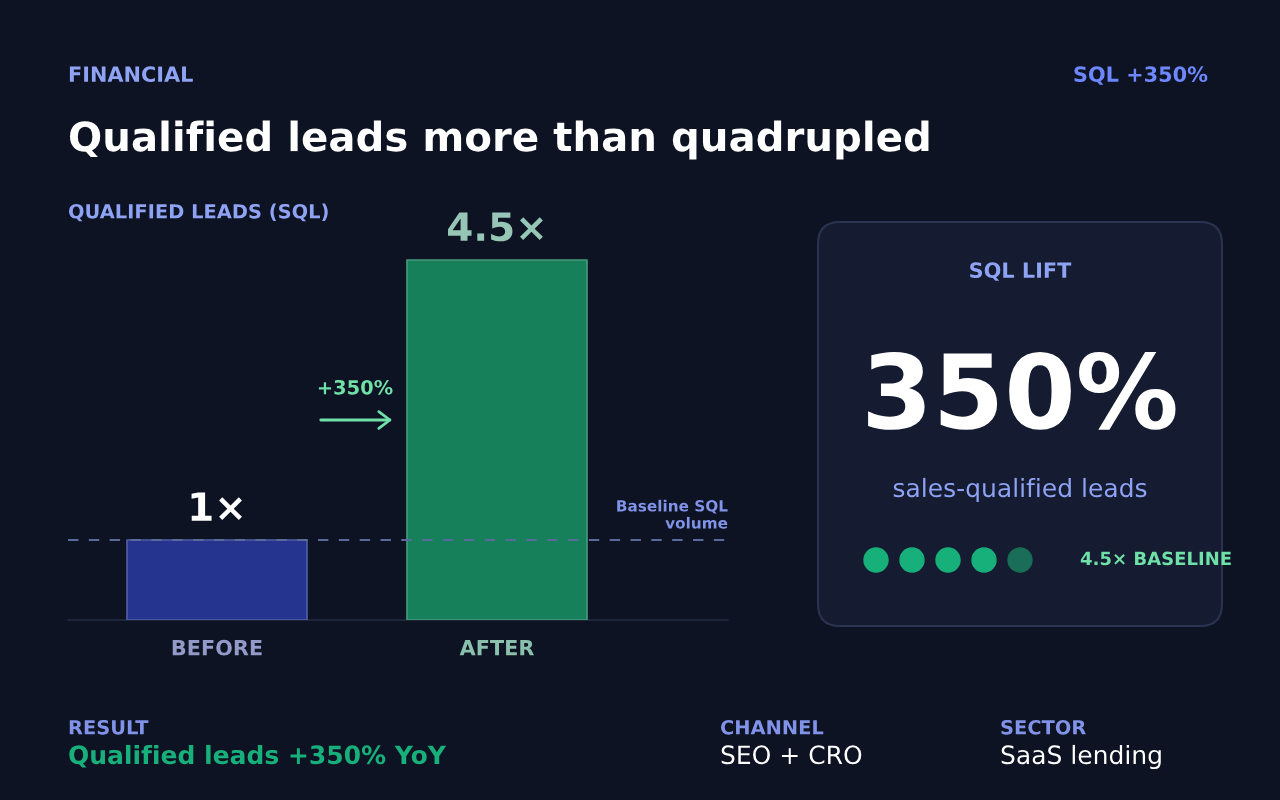 The height and width of the screenshot is (800, 1280). Describe the element at coordinates (1081, 757) in the screenshot. I see `text: SaaS lending` at that location.